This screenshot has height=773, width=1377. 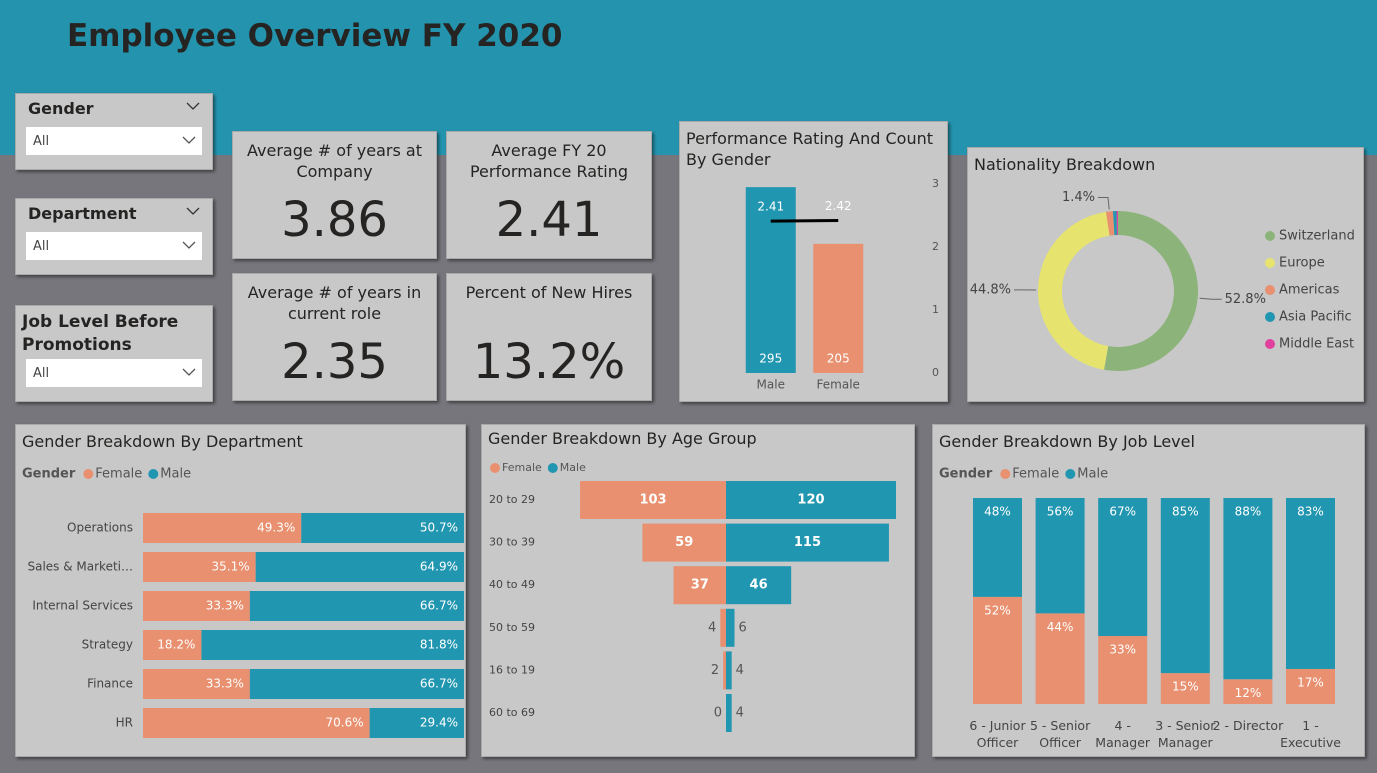 I want to click on bar-value-label: 67%, so click(x=1122, y=512).